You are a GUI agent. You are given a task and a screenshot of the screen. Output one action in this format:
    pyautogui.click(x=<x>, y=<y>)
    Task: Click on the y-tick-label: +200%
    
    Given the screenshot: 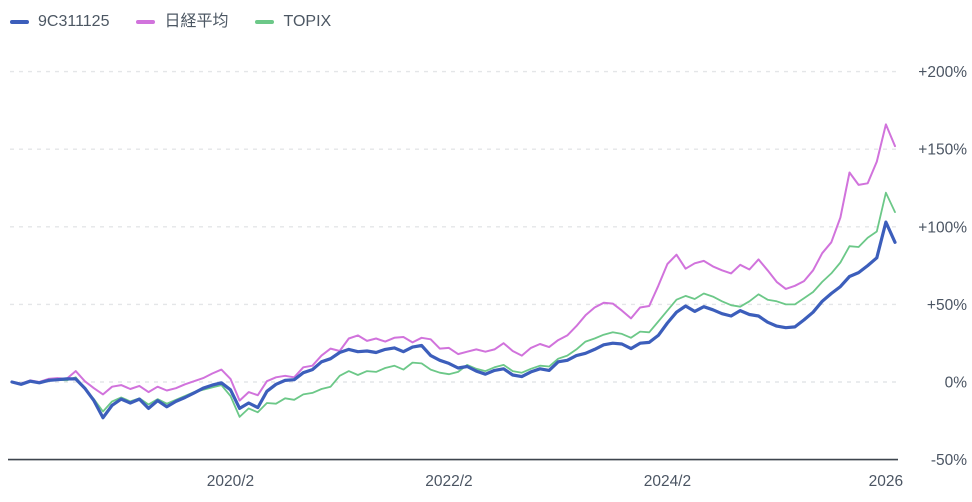 What is the action you would take?
    pyautogui.click(x=942, y=72)
    